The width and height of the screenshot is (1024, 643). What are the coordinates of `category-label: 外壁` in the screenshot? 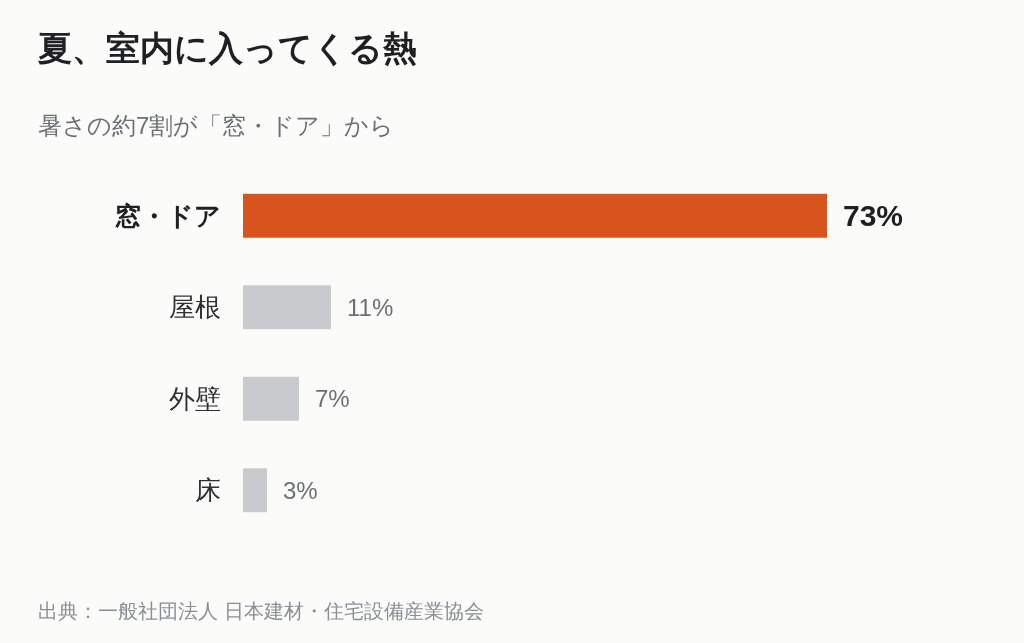 It's located at (195, 398).